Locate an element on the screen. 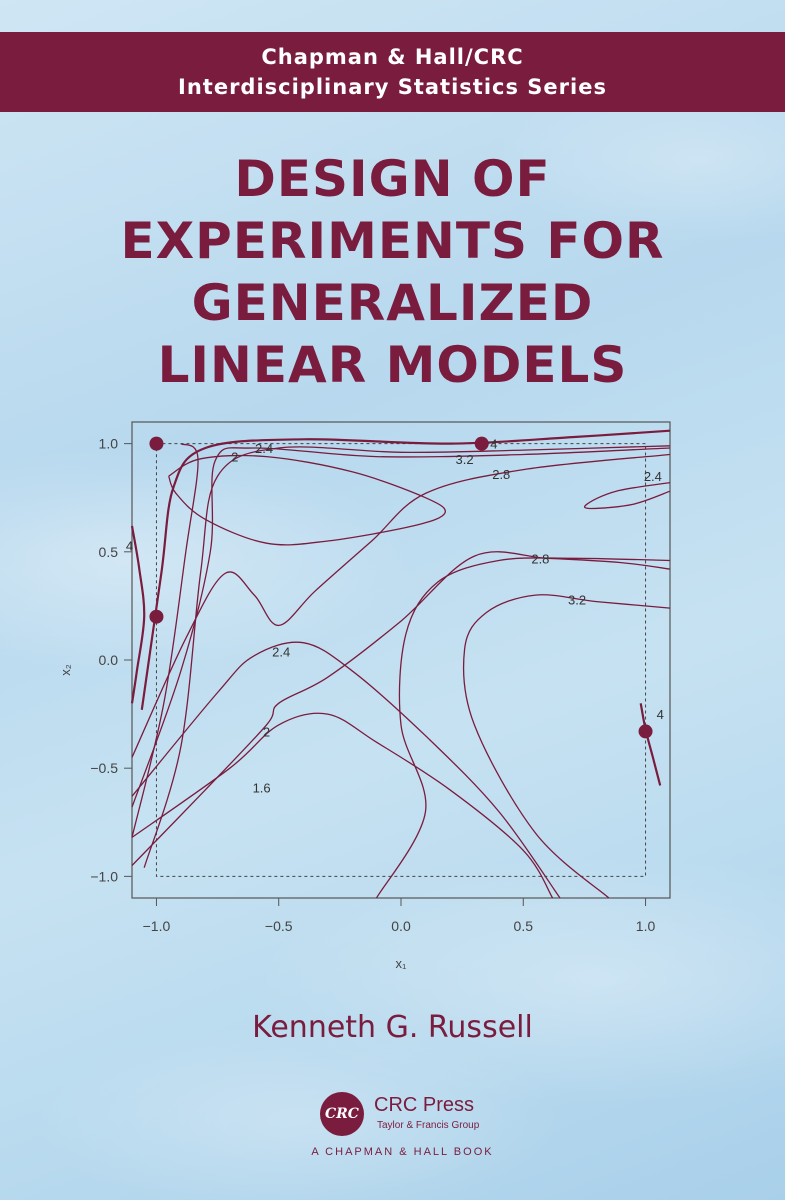  title-line: DESIGN OF is located at coordinates (392, 179).